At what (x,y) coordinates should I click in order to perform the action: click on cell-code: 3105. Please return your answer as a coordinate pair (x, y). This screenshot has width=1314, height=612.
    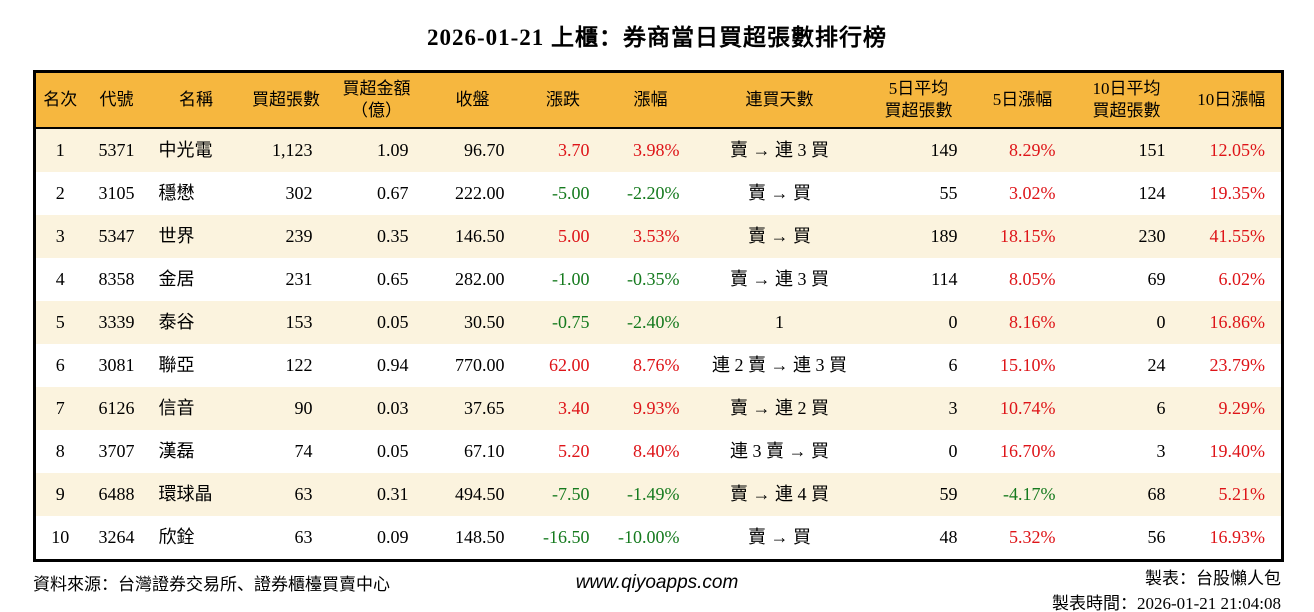
    Looking at the image, I should click on (116, 193).